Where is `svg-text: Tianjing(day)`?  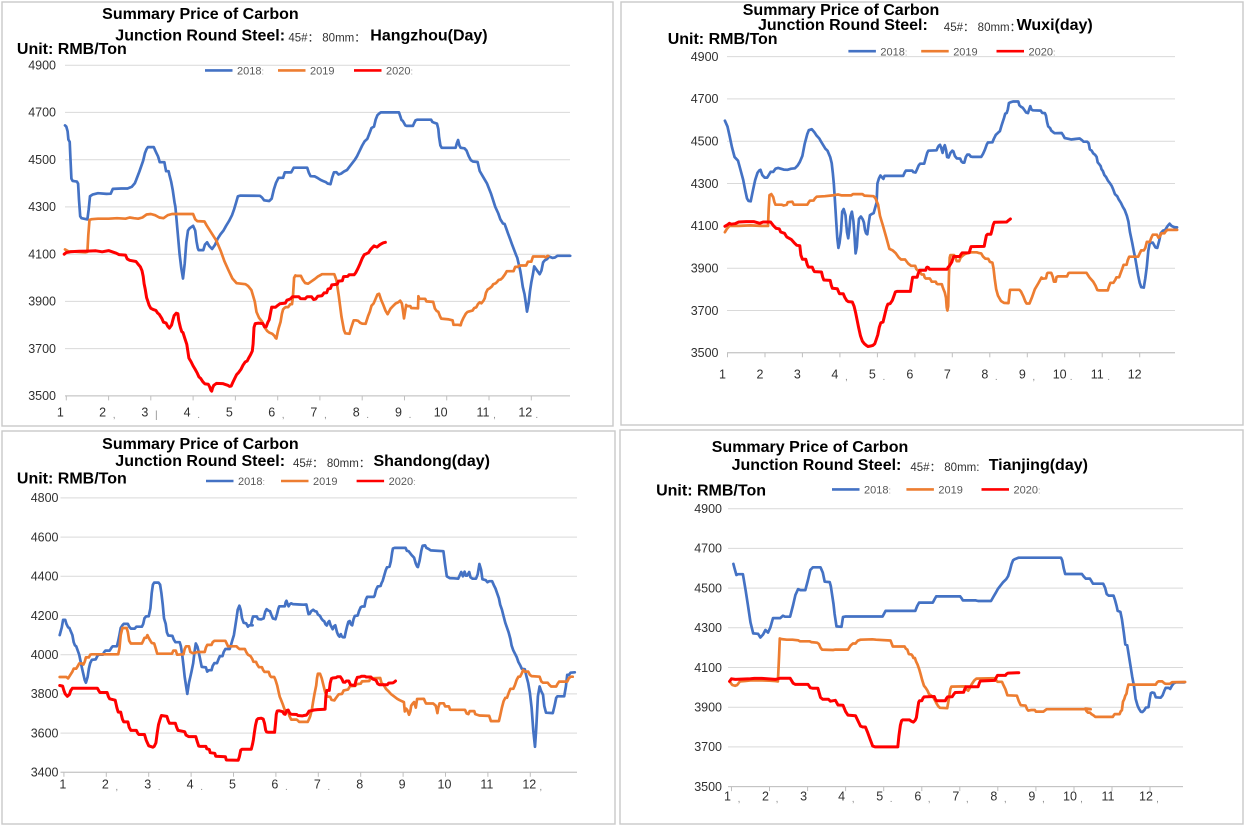
svg-text: Tianjing(day) is located at coordinates (1038, 465).